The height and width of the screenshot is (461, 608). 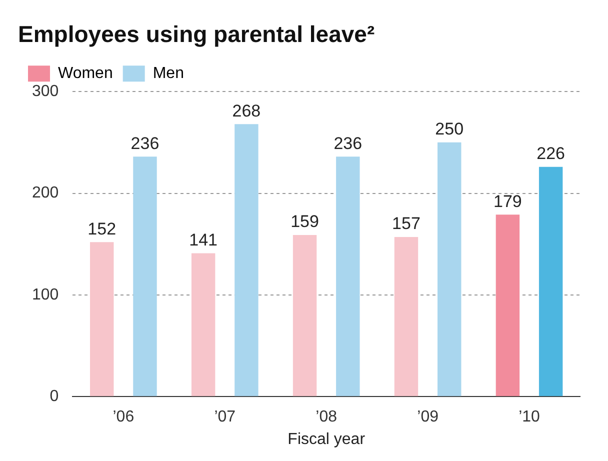 What do you see at coordinates (246, 110) in the screenshot?
I see `data-label: 268` at bounding box center [246, 110].